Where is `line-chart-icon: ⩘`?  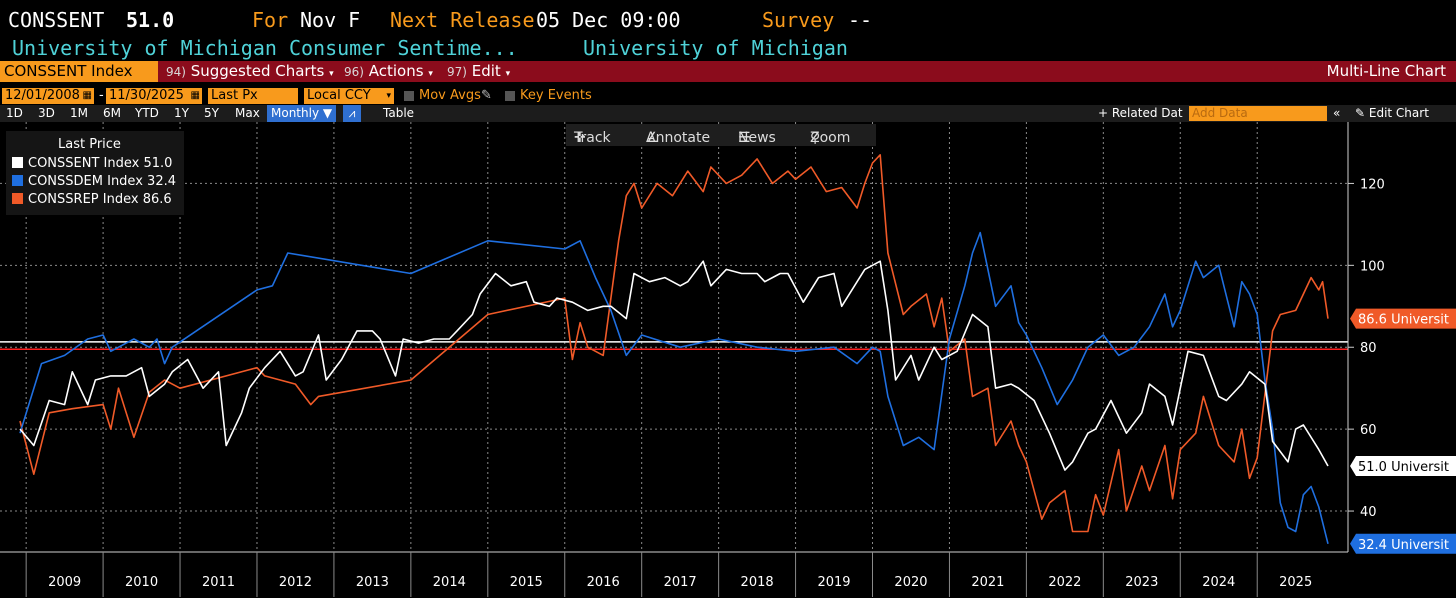 line-chart-icon: ⩘ is located at coordinates (352, 113).